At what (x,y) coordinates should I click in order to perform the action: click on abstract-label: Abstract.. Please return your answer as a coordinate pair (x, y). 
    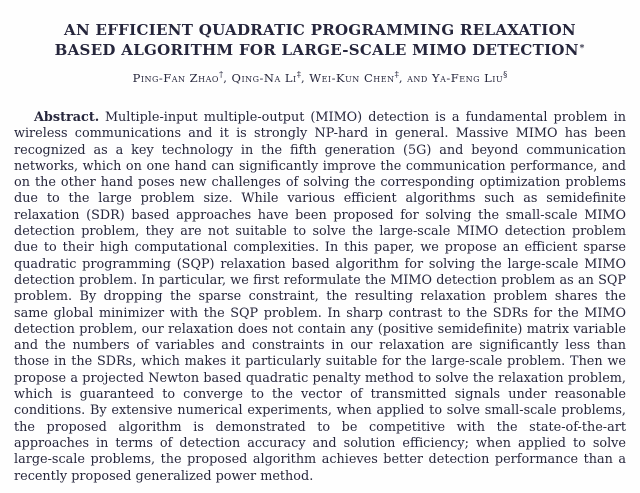
    Looking at the image, I should click on (67, 117).